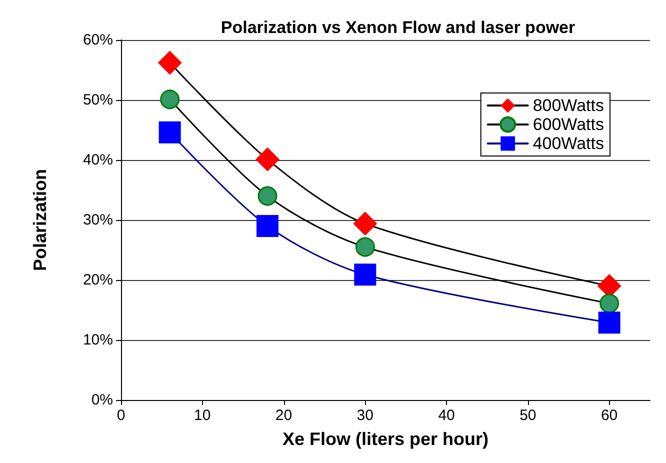 This screenshot has height=463, width=666. I want to click on x-tick-label: 0, so click(121, 415).